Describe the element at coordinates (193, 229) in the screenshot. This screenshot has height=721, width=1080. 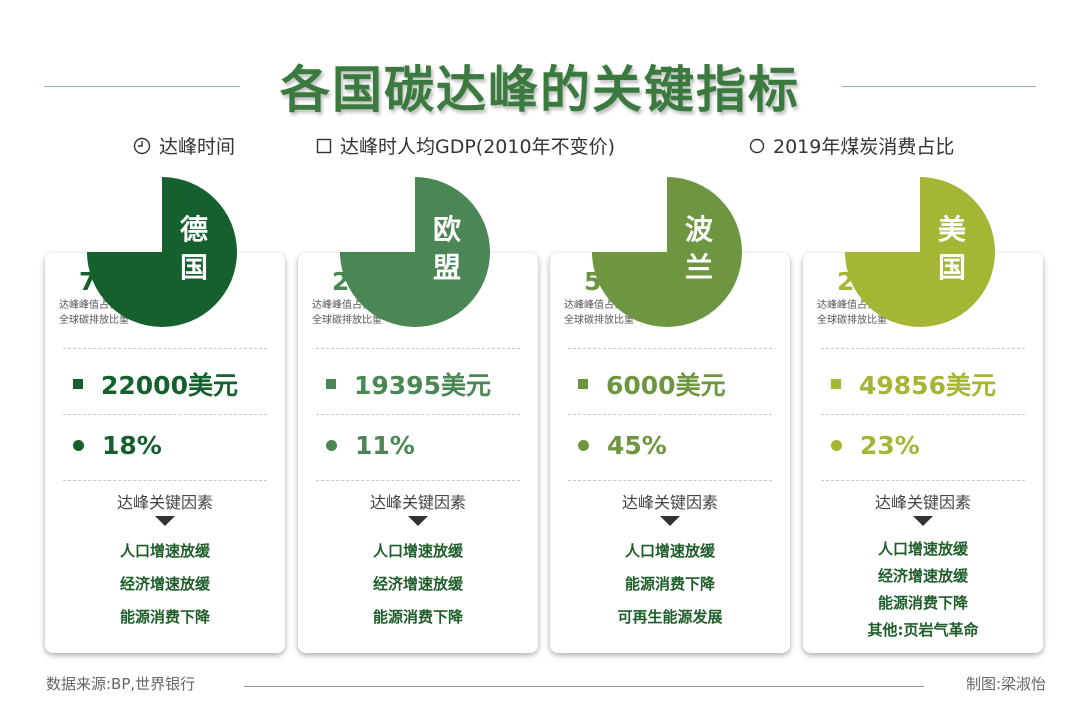
I see `country-name-char1: 德` at that location.